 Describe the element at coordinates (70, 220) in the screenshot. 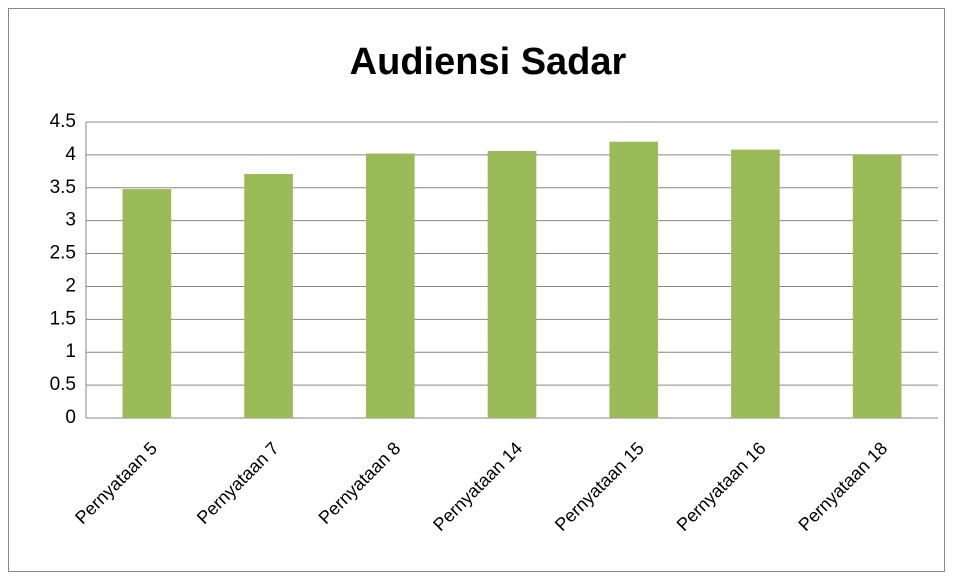

I see `y-tick-label: 3` at that location.